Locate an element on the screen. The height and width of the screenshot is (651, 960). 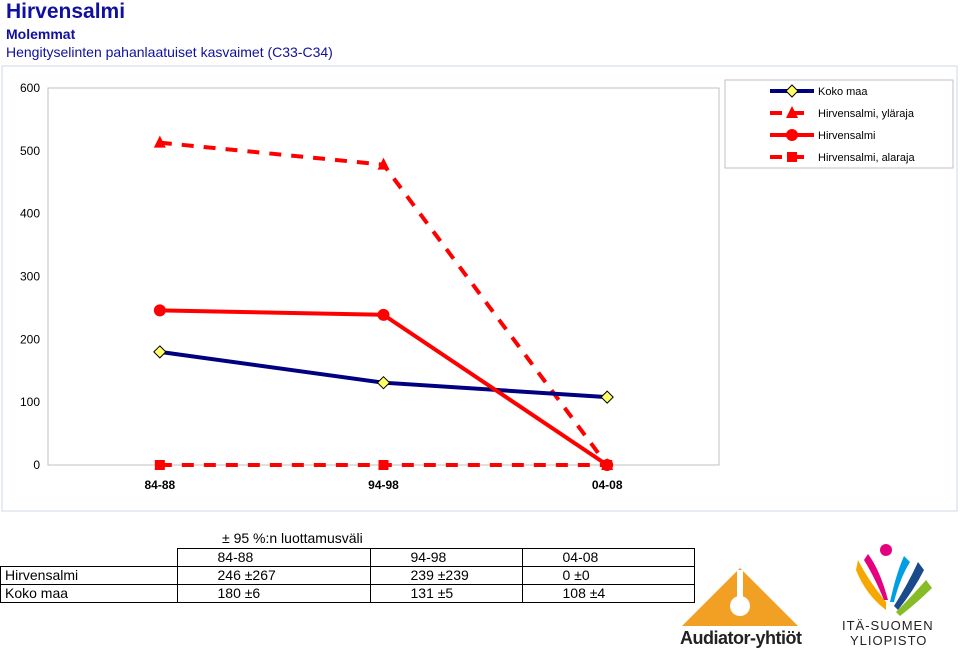
audiator-logo-text: Audiator-yhtiöt is located at coordinates (741, 638).